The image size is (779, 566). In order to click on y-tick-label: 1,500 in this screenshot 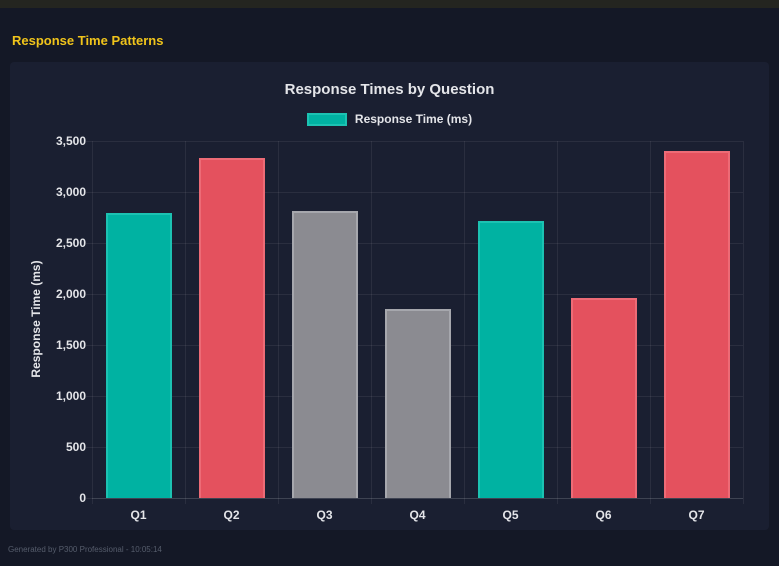, I will do `click(70, 345)`.